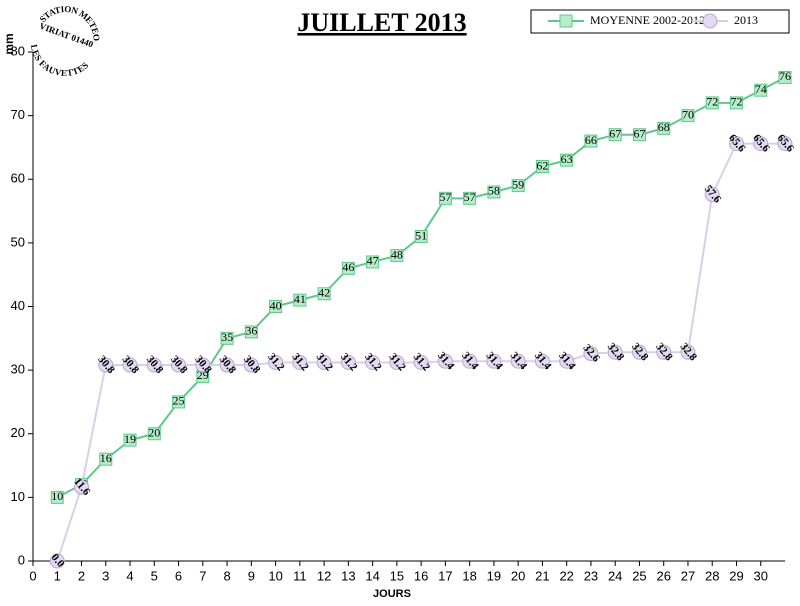 The width and height of the screenshot is (800, 606). I want to click on data-label: 76, so click(785, 76).